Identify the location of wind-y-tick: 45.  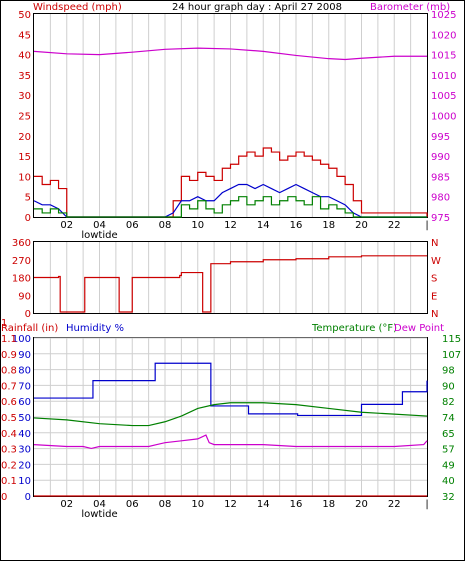
(24, 35).